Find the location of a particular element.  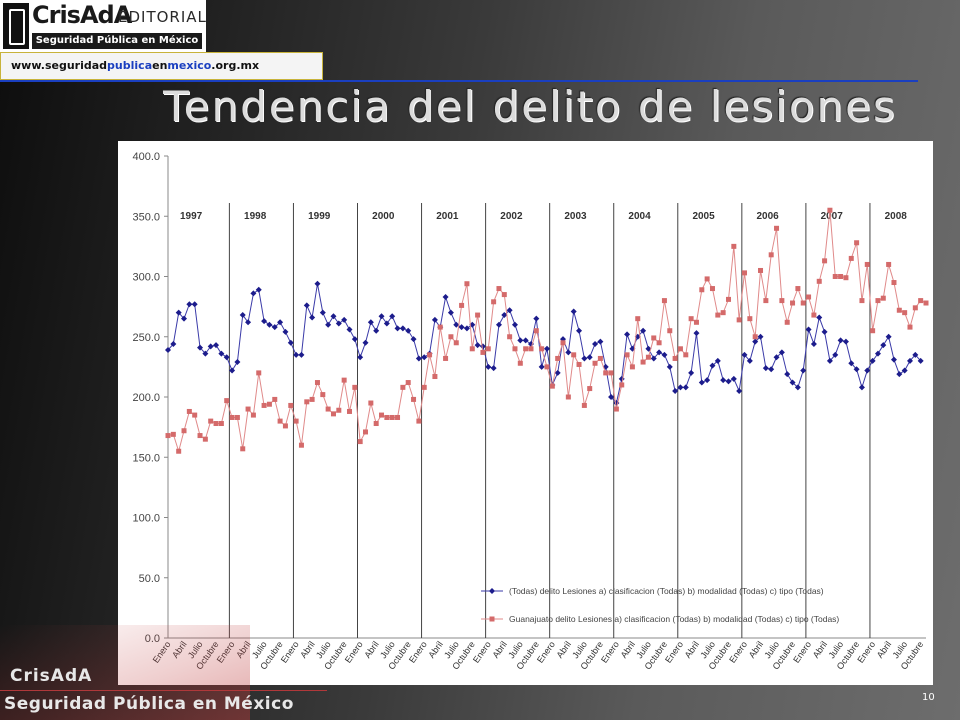

logo-editorial: EDITORIAL is located at coordinates (162, 17).